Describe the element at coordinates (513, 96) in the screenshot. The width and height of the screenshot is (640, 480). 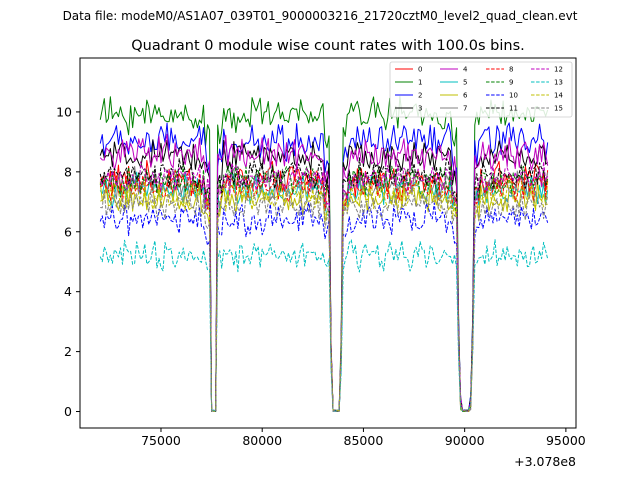
I see `legend-label-10: 10` at that location.